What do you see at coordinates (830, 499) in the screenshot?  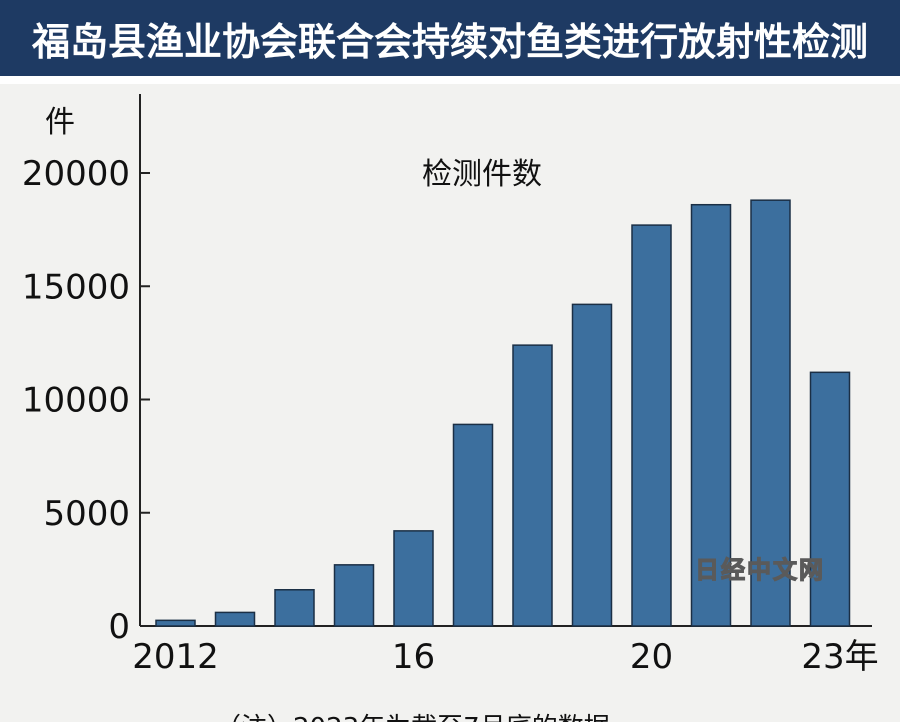 I see `bar-2023` at bounding box center [830, 499].